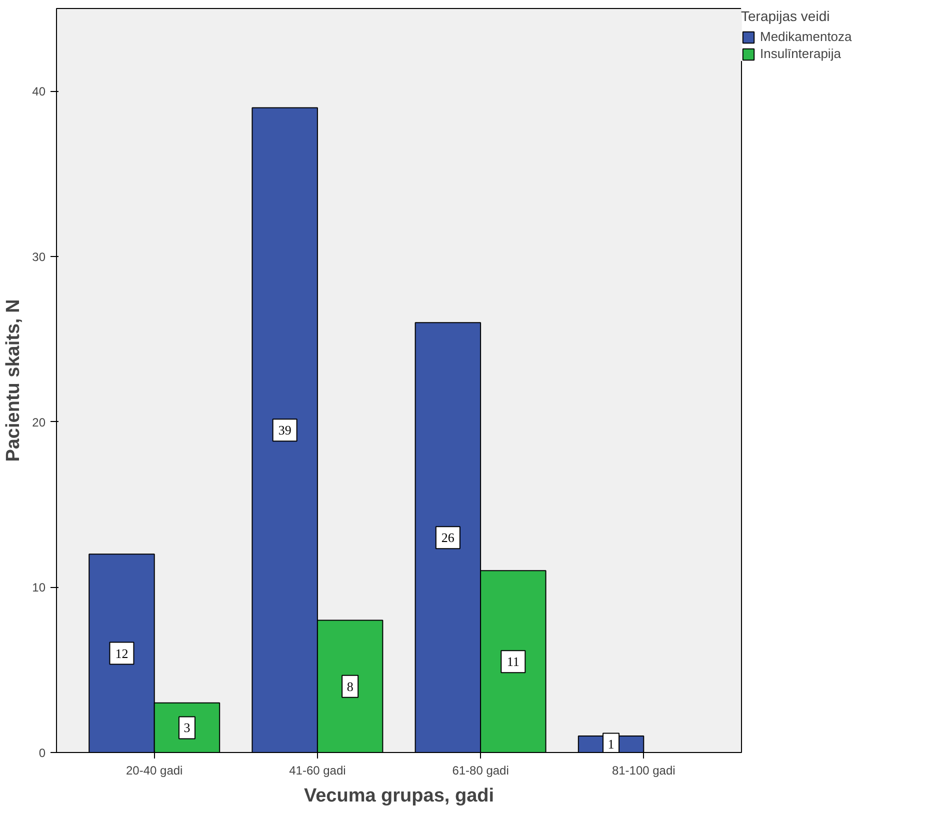 The width and height of the screenshot is (931, 830). I want to click on x-tick-label: 41-60 gadi, so click(317, 771).